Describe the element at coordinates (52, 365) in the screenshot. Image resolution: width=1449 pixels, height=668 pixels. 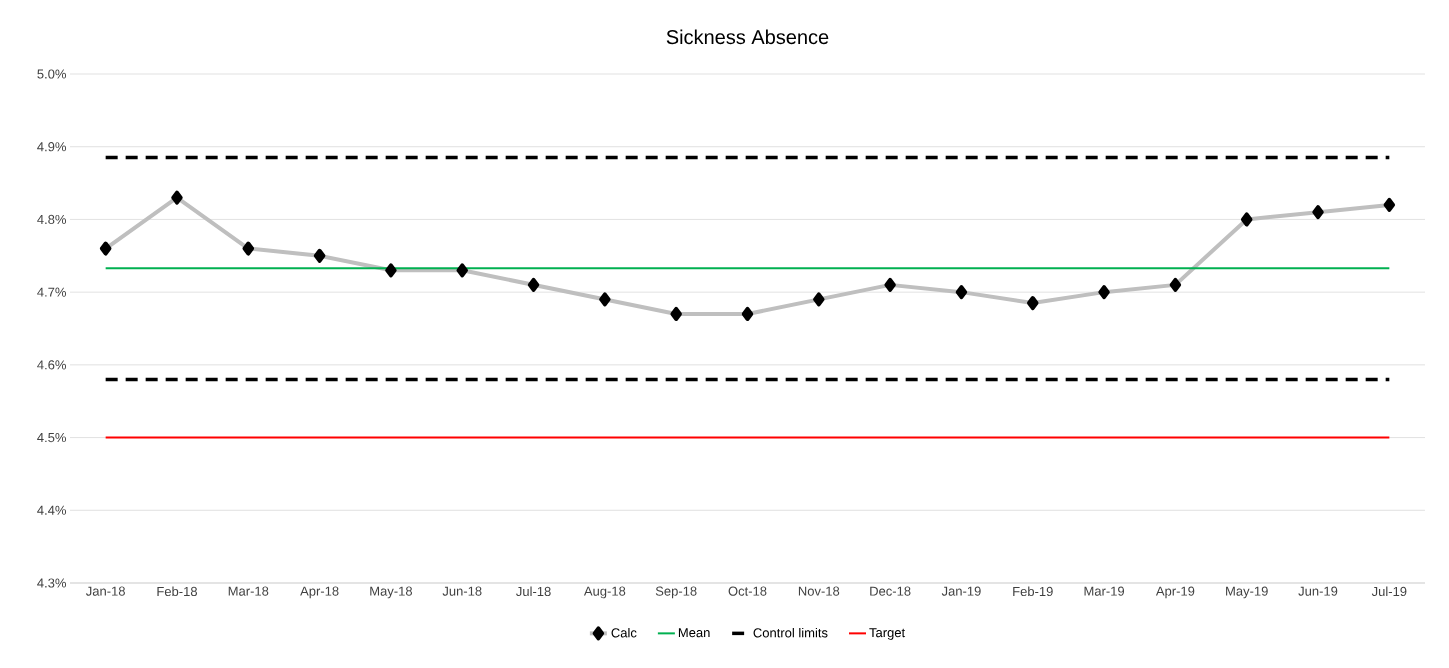
I see `y-tick-label: 4.6%` at that location.